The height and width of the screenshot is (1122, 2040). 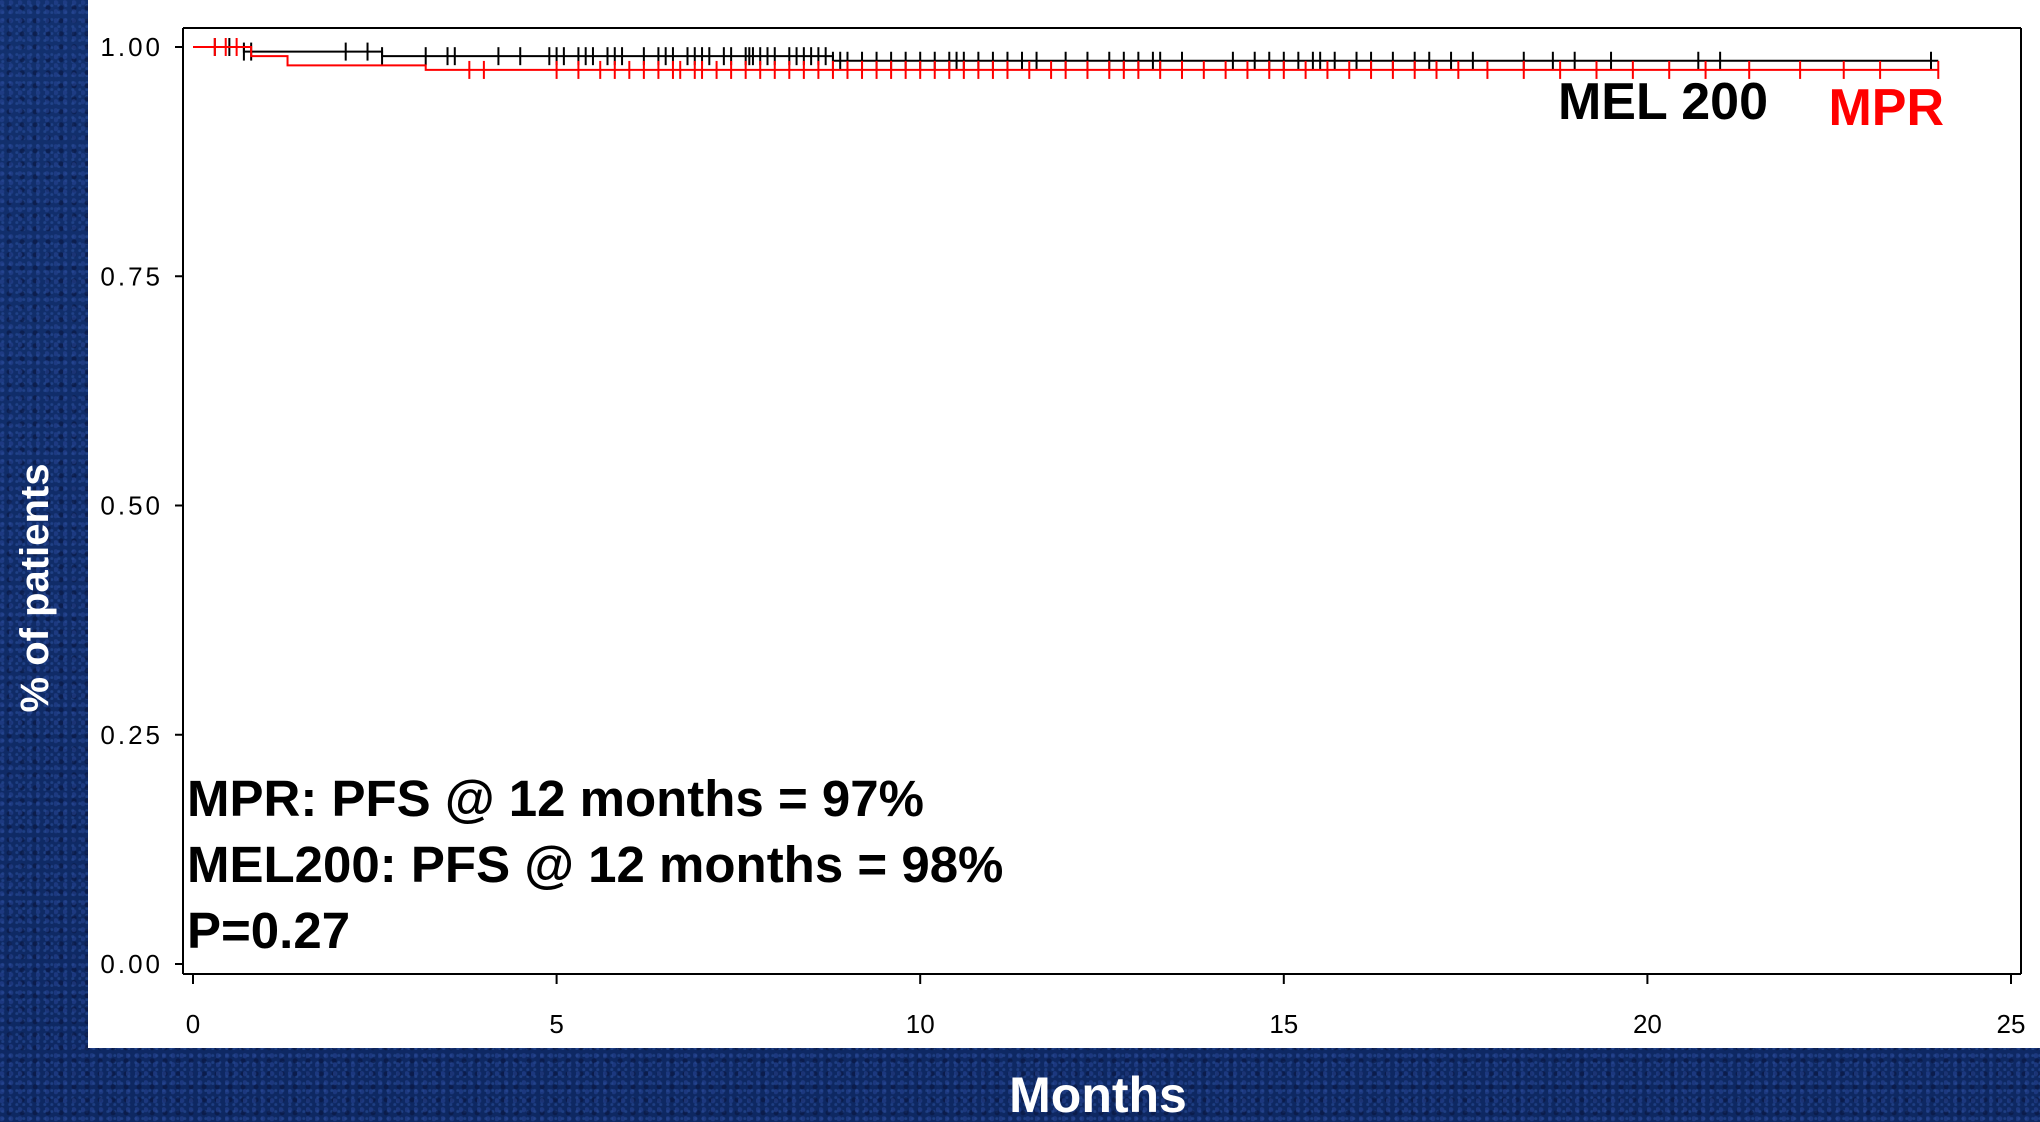 What do you see at coordinates (1663, 102) in the screenshot?
I see `legend-label-mel200: MEL 200` at bounding box center [1663, 102].